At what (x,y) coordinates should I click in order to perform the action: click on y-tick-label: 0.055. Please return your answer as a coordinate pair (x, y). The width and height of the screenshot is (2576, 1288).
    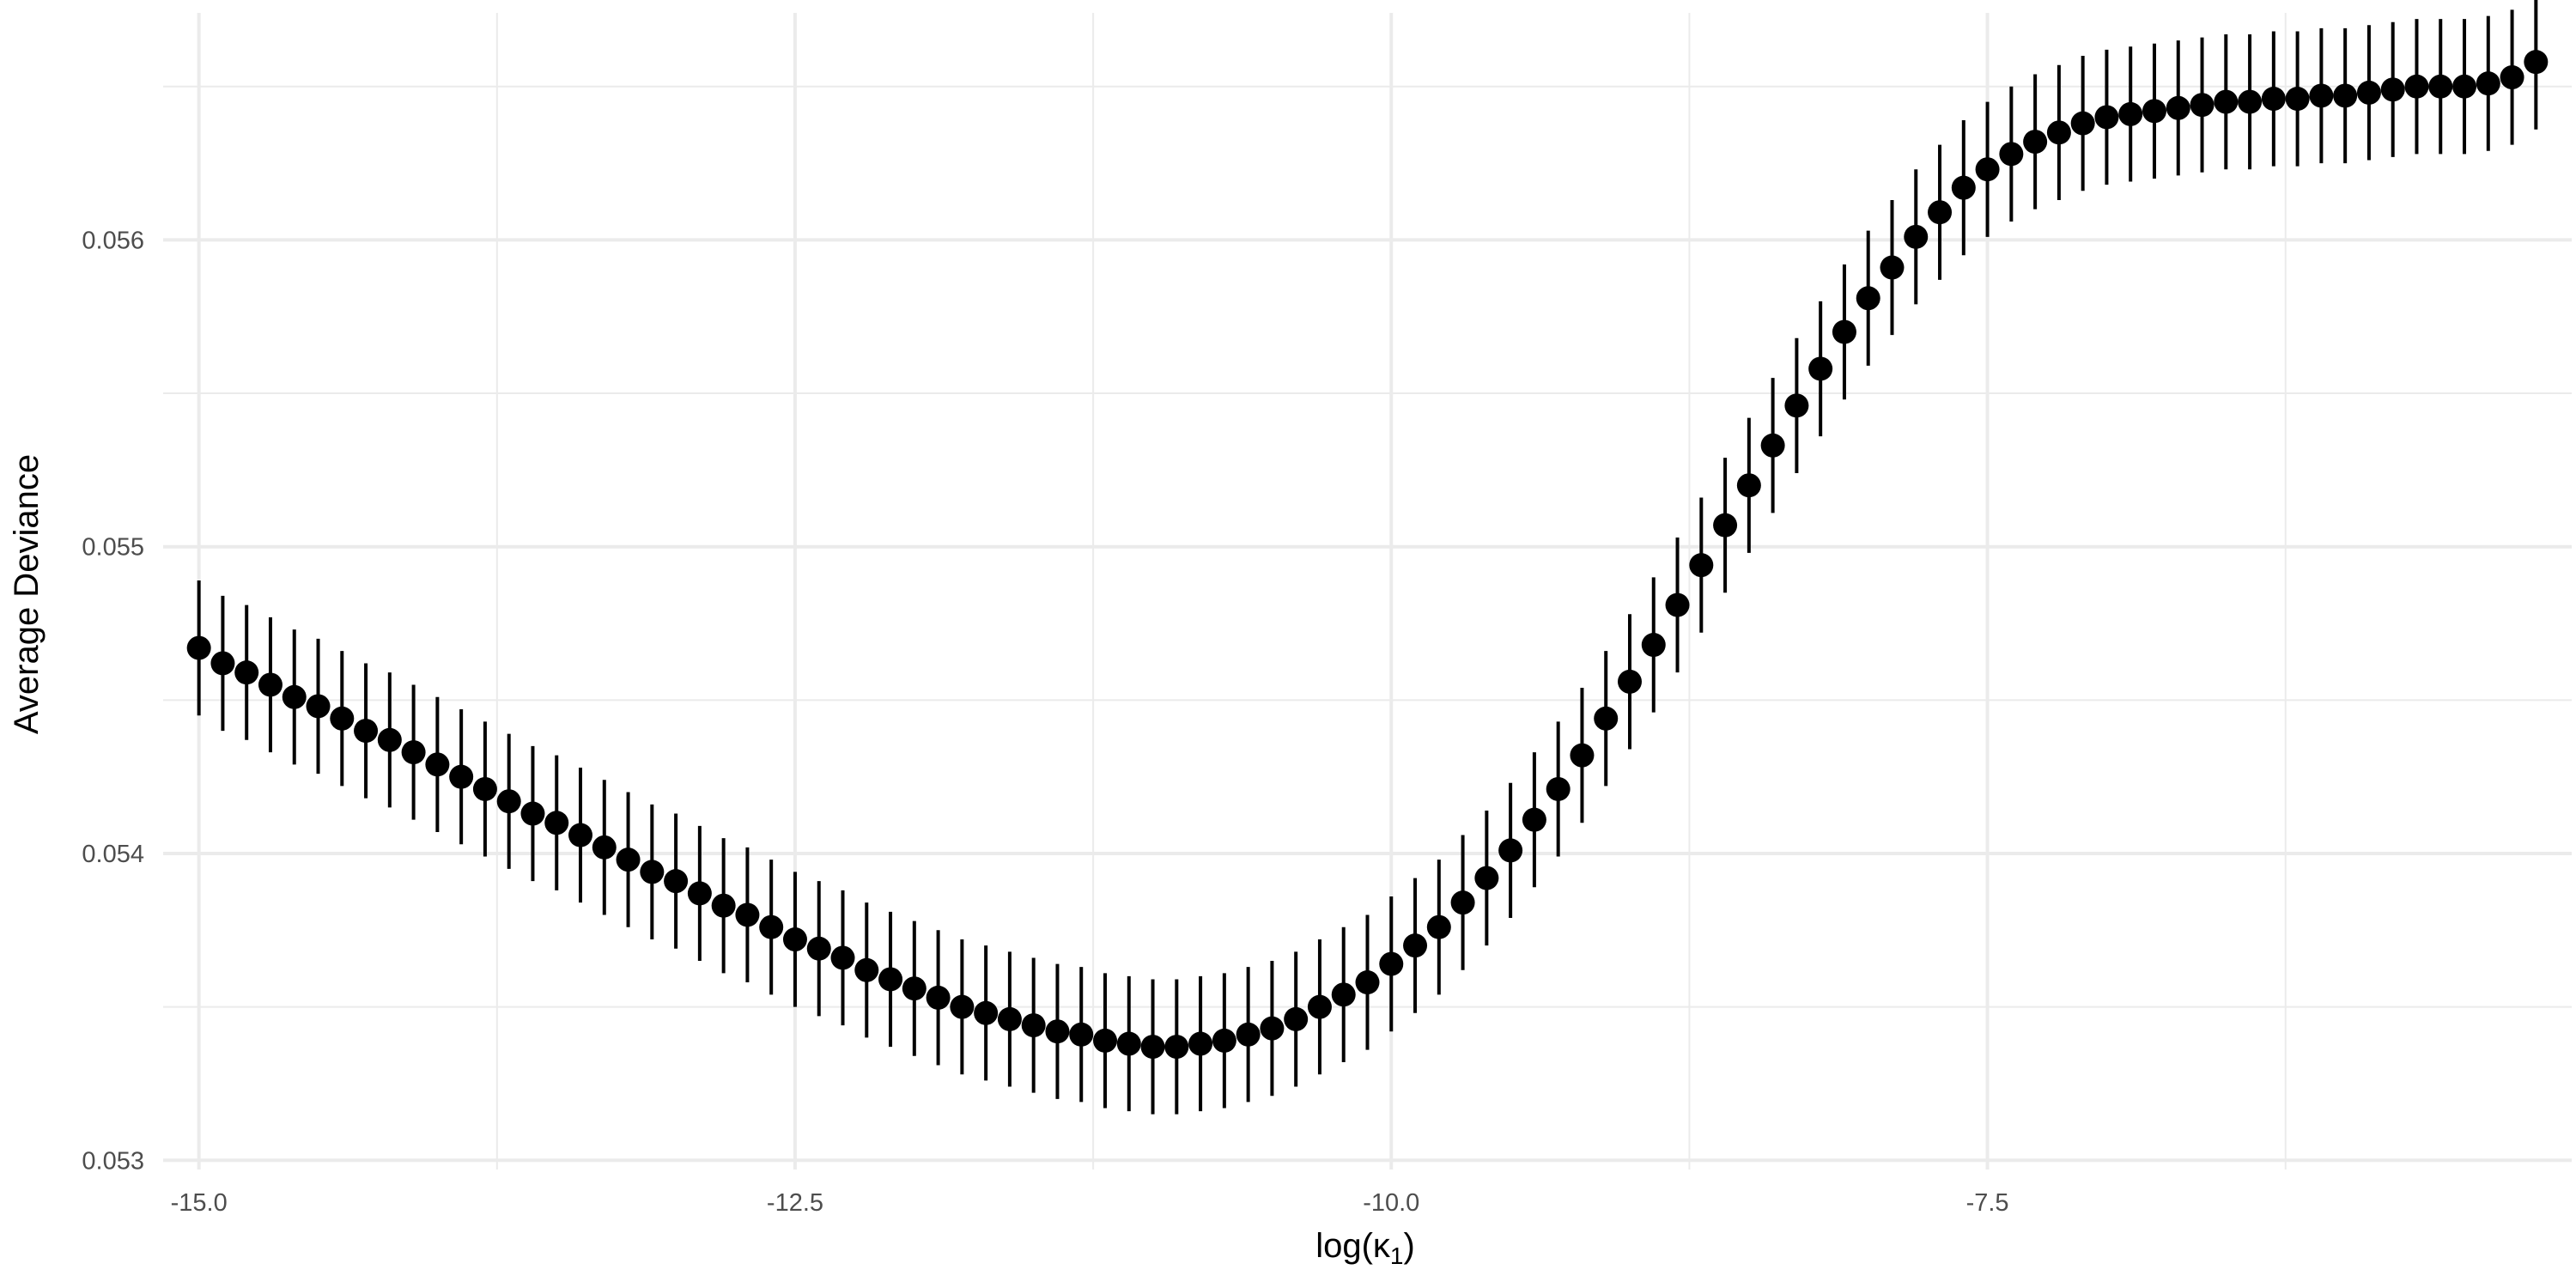
    Looking at the image, I should click on (113, 548).